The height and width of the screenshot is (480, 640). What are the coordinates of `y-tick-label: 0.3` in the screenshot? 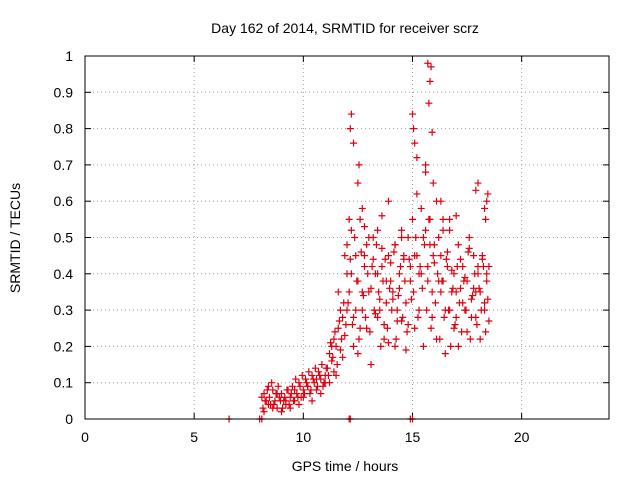 It's located at (64, 310).